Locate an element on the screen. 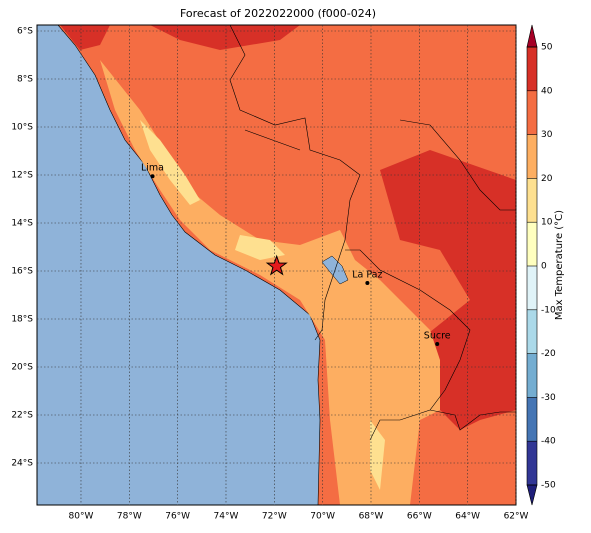  title: Forecast of 2022022000 (f000-024) is located at coordinates (278, 13).